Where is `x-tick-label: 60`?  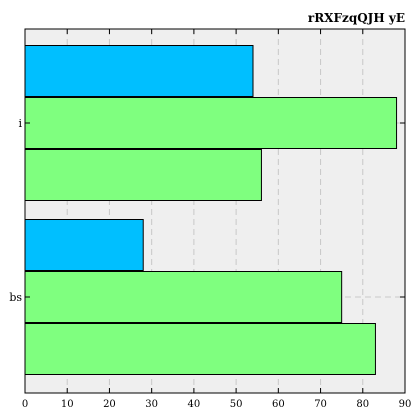
x-tick-label: 60 is located at coordinates (278, 404).